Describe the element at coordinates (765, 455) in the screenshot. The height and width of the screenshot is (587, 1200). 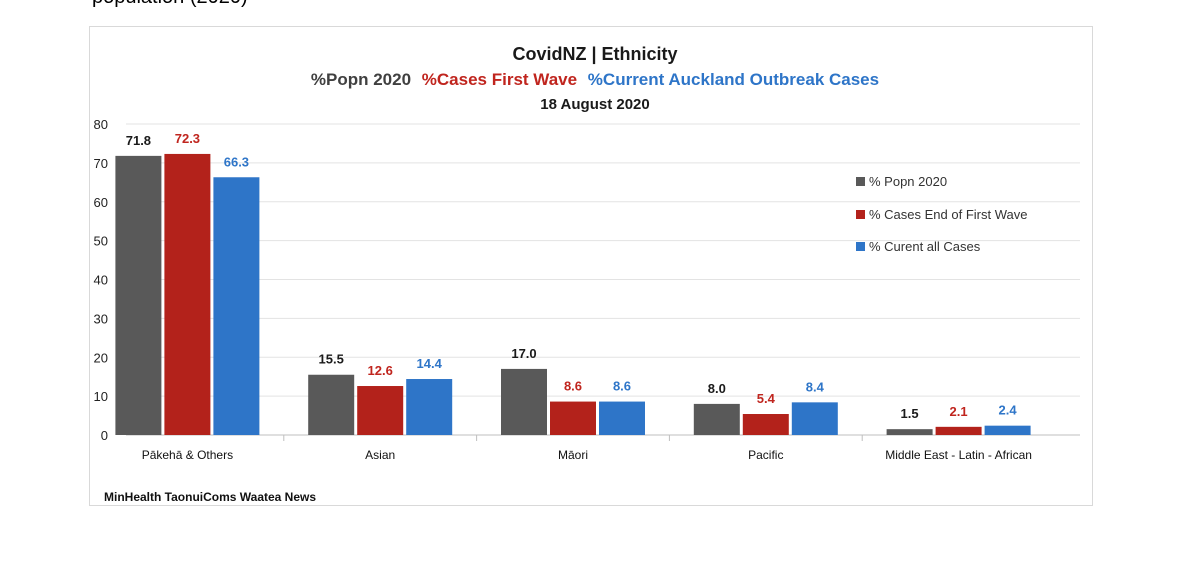
I see `x-category-label: Pacific` at that location.